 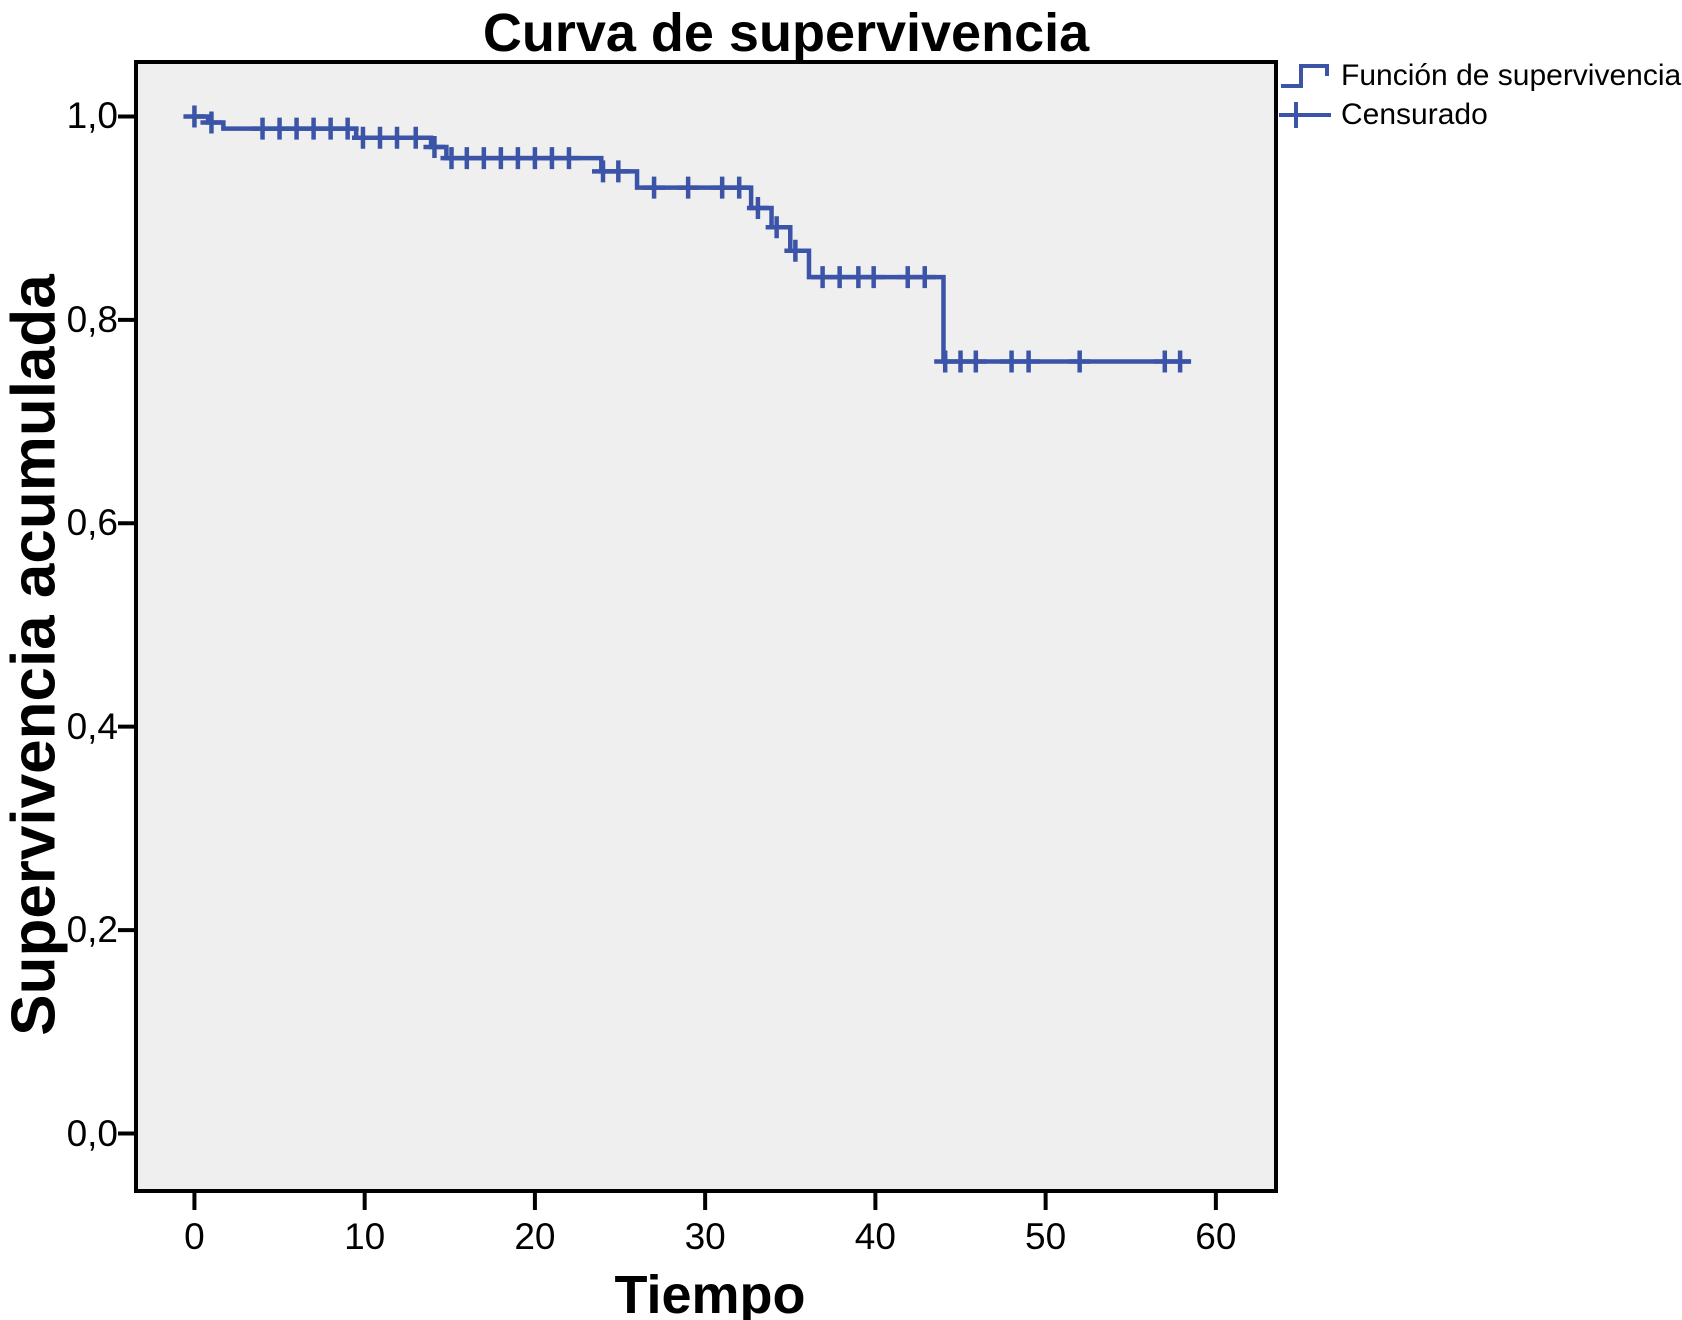 I want to click on survival-function-legend-icon, so click(x=1305, y=75).